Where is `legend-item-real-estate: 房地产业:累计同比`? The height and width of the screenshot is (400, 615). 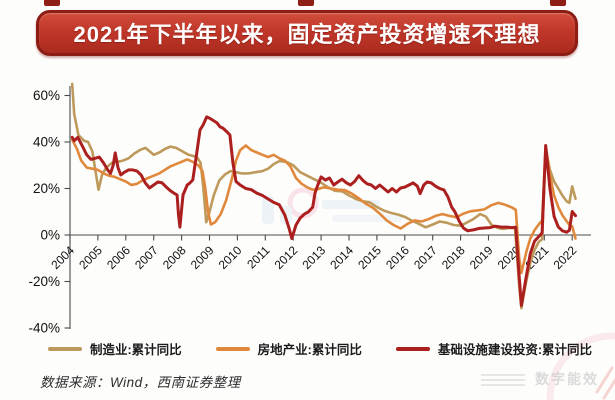
legend-item-real-estate: 房地产业:累计同比 is located at coordinates (288, 348).